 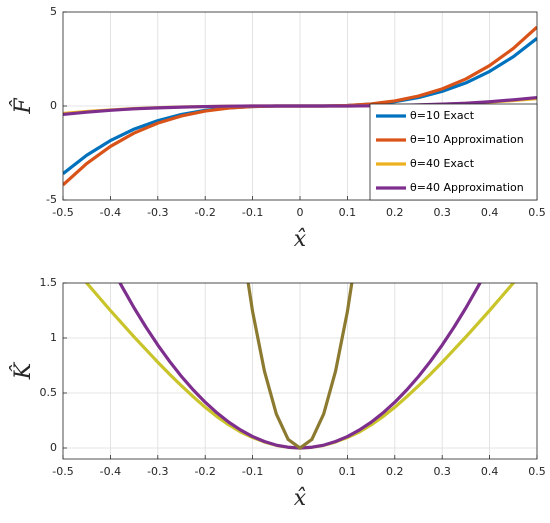 What do you see at coordinates (442, 115) in the screenshot?
I see `legend-label: θ=10 Exact` at bounding box center [442, 115].